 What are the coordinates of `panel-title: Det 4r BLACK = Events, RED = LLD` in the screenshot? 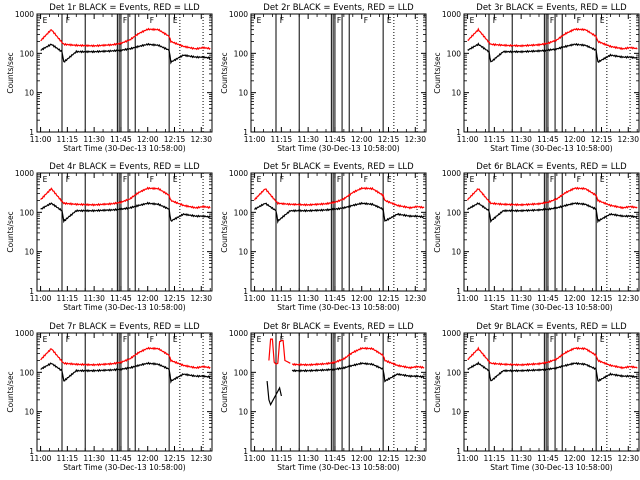 It's located at (124, 167).